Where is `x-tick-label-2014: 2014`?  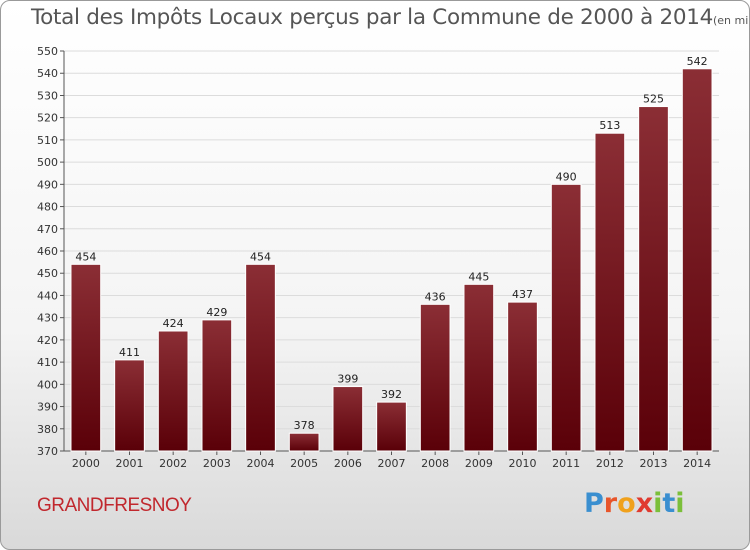
x-tick-label-2014: 2014 is located at coordinates (697, 463).